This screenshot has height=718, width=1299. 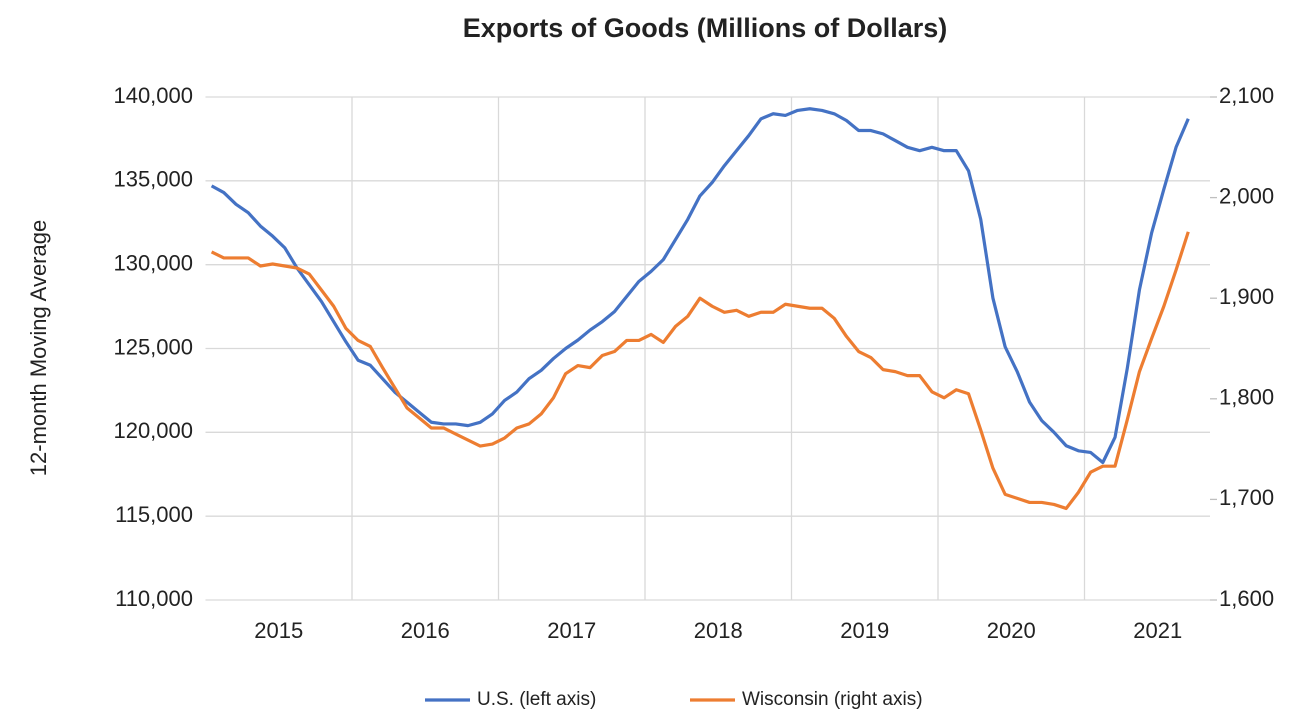 I want to click on y-axis-title: 12-month Moving Average, so click(x=38, y=348).